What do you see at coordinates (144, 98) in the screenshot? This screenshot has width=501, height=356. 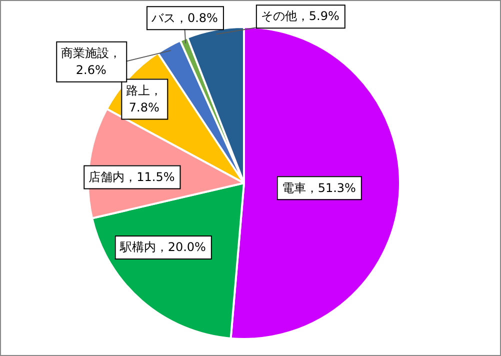 I see `slice-label: 路上，7.8%` at bounding box center [144, 98].